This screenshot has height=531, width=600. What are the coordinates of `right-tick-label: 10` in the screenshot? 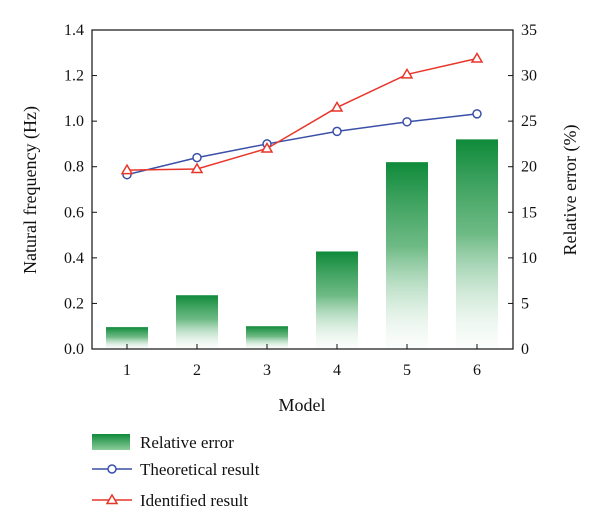 It's located at (529, 258).